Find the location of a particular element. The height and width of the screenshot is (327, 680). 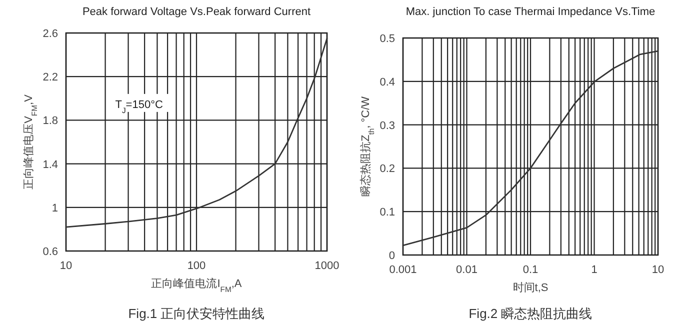

x-tick-label: 0.001 is located at coordinates (403, 270).